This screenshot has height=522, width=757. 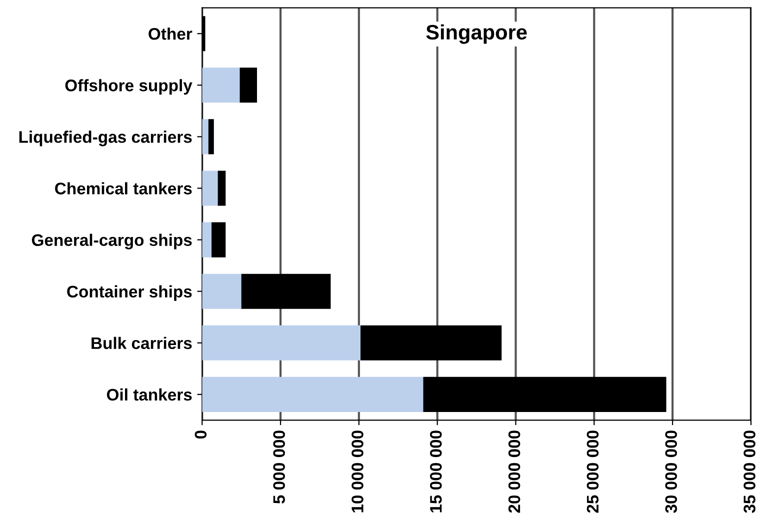 I want to click on y-tick-label: Offshore supply, so click(x=128, y=87).